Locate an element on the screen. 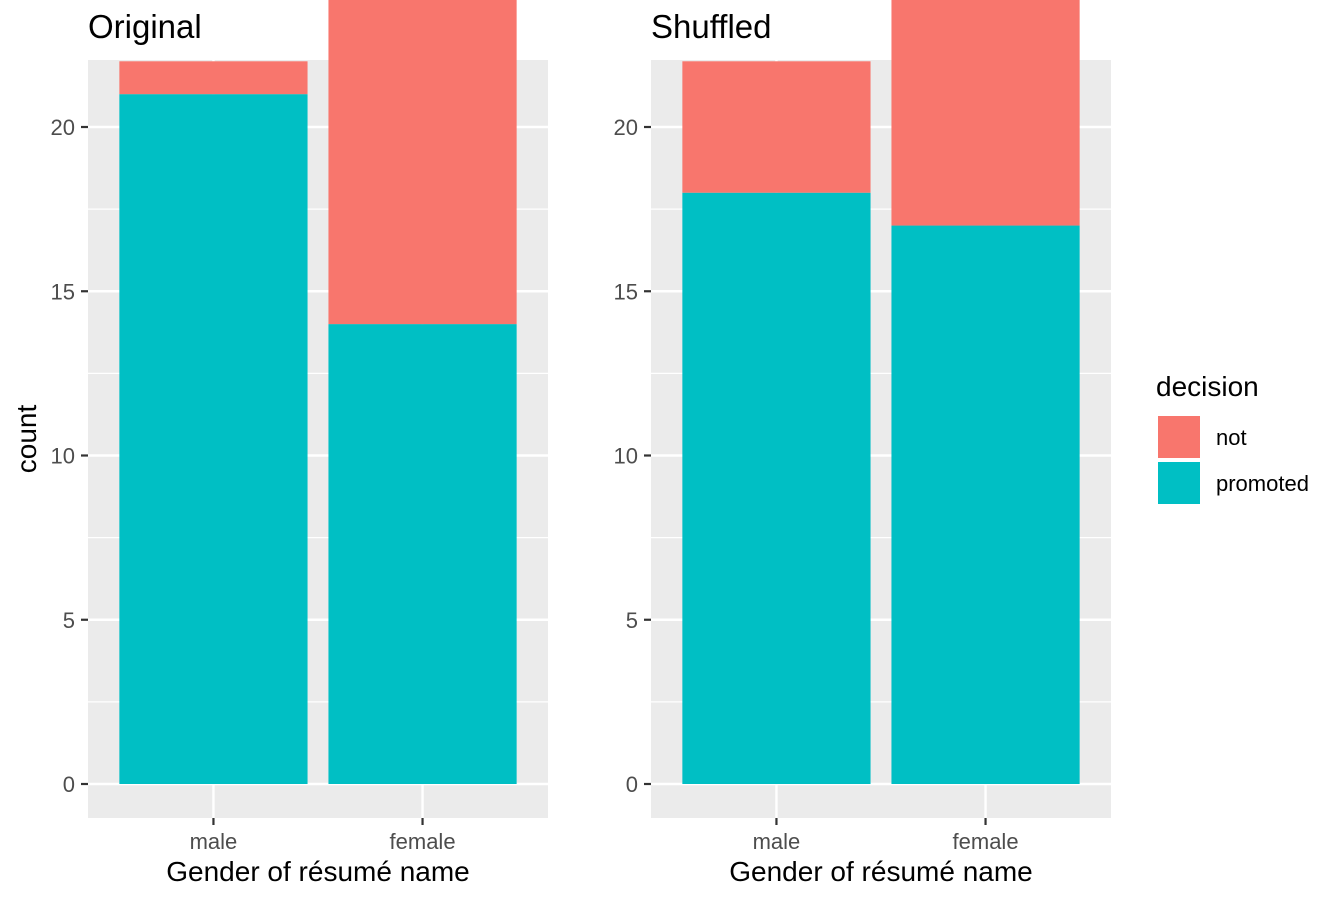 The image size is (1344, 907). legend-label-promoted: promoted is located at coordinates (1262, 483).